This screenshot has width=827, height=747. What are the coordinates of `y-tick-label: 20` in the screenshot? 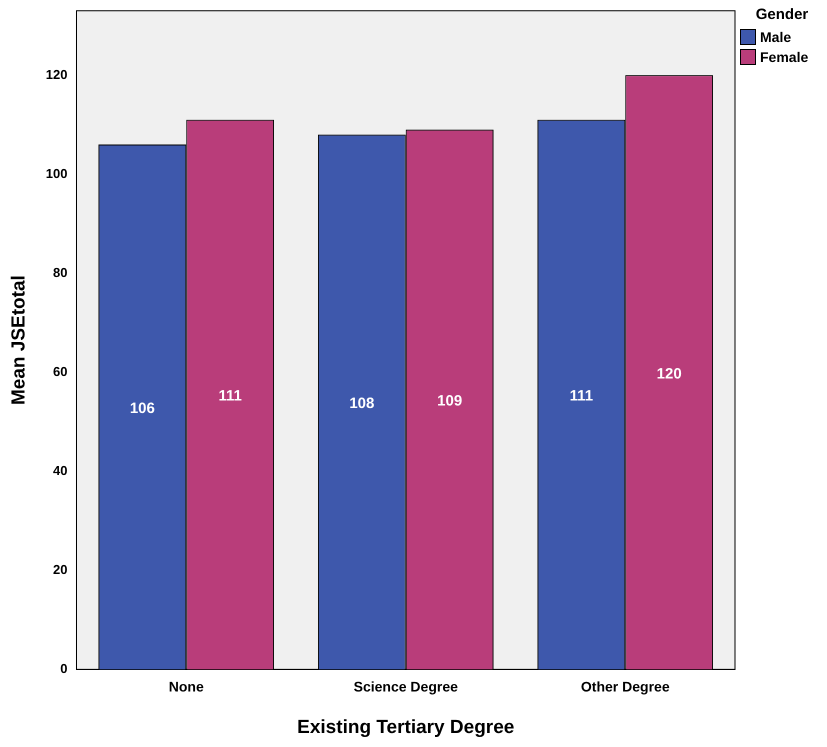 It's located at (60, 569).